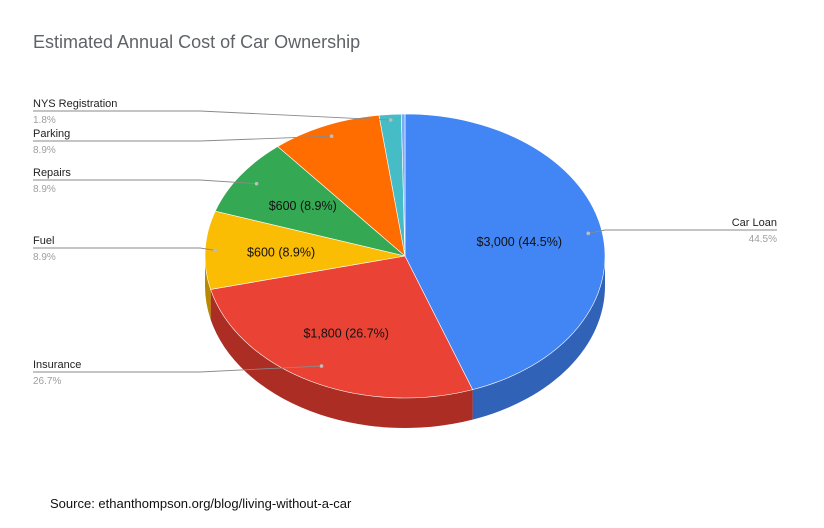  What do you see at coordinates (196, 42) in the screenshot?
I see `chart-title: Estimated Annual Cost of Car Ownership` at bounding box center [196, 42].